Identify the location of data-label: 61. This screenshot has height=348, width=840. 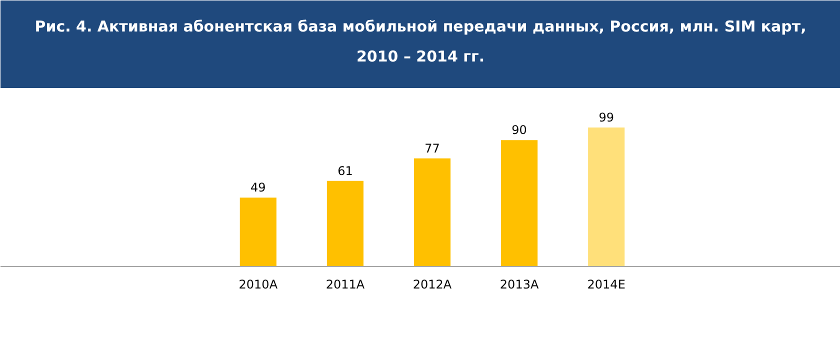
(345, 171).